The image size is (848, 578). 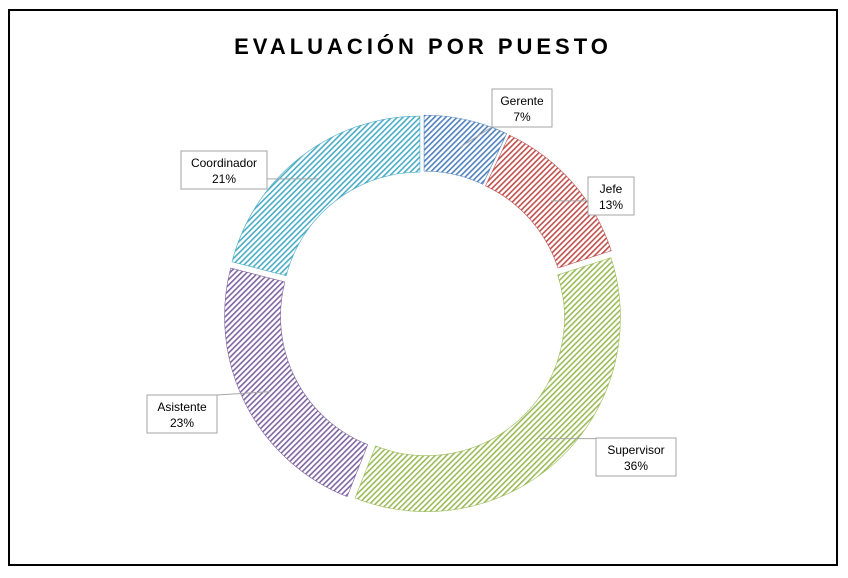 I want to click on chart-title: EVALUACIÓN POR PUESTO, so click(x=423, y=46).